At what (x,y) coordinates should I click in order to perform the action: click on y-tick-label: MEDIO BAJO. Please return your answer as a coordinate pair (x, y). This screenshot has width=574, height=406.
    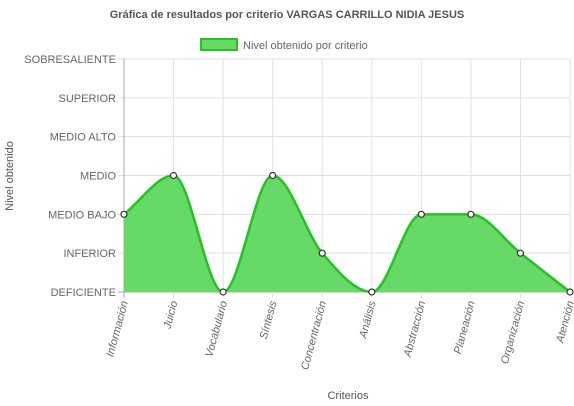
    Looking at the image, I should click on (82, 215).